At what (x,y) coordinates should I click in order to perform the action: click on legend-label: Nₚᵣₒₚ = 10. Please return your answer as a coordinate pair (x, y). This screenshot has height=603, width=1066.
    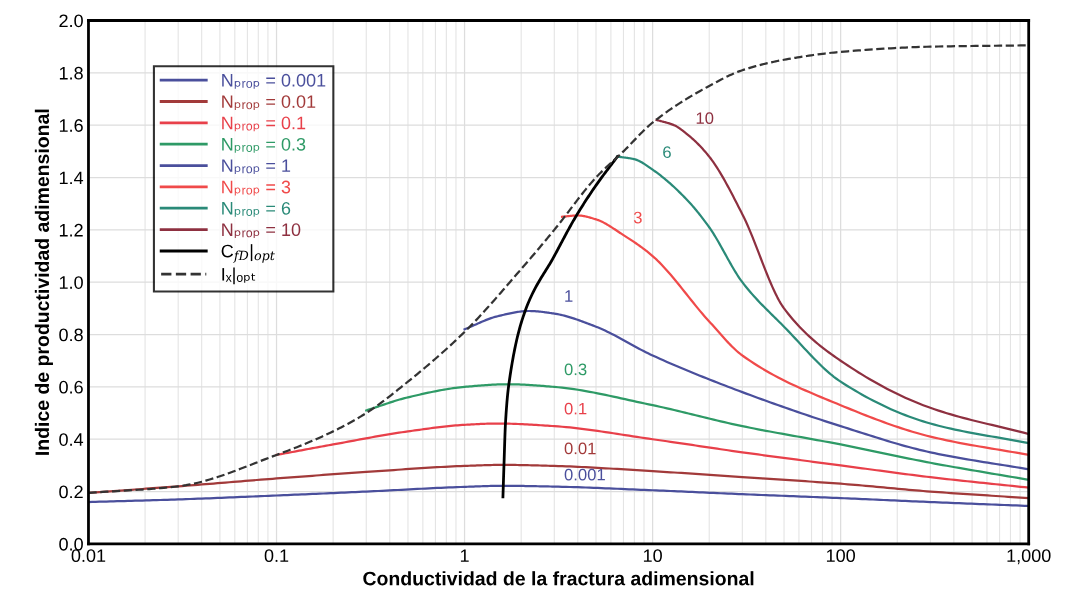
    Looking at the image, I should click on (261, 231).